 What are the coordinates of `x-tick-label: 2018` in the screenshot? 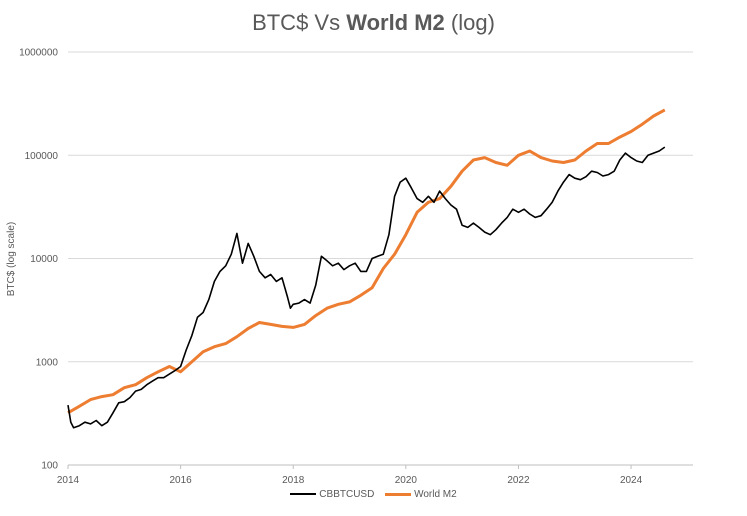 It's located at (293, 480).